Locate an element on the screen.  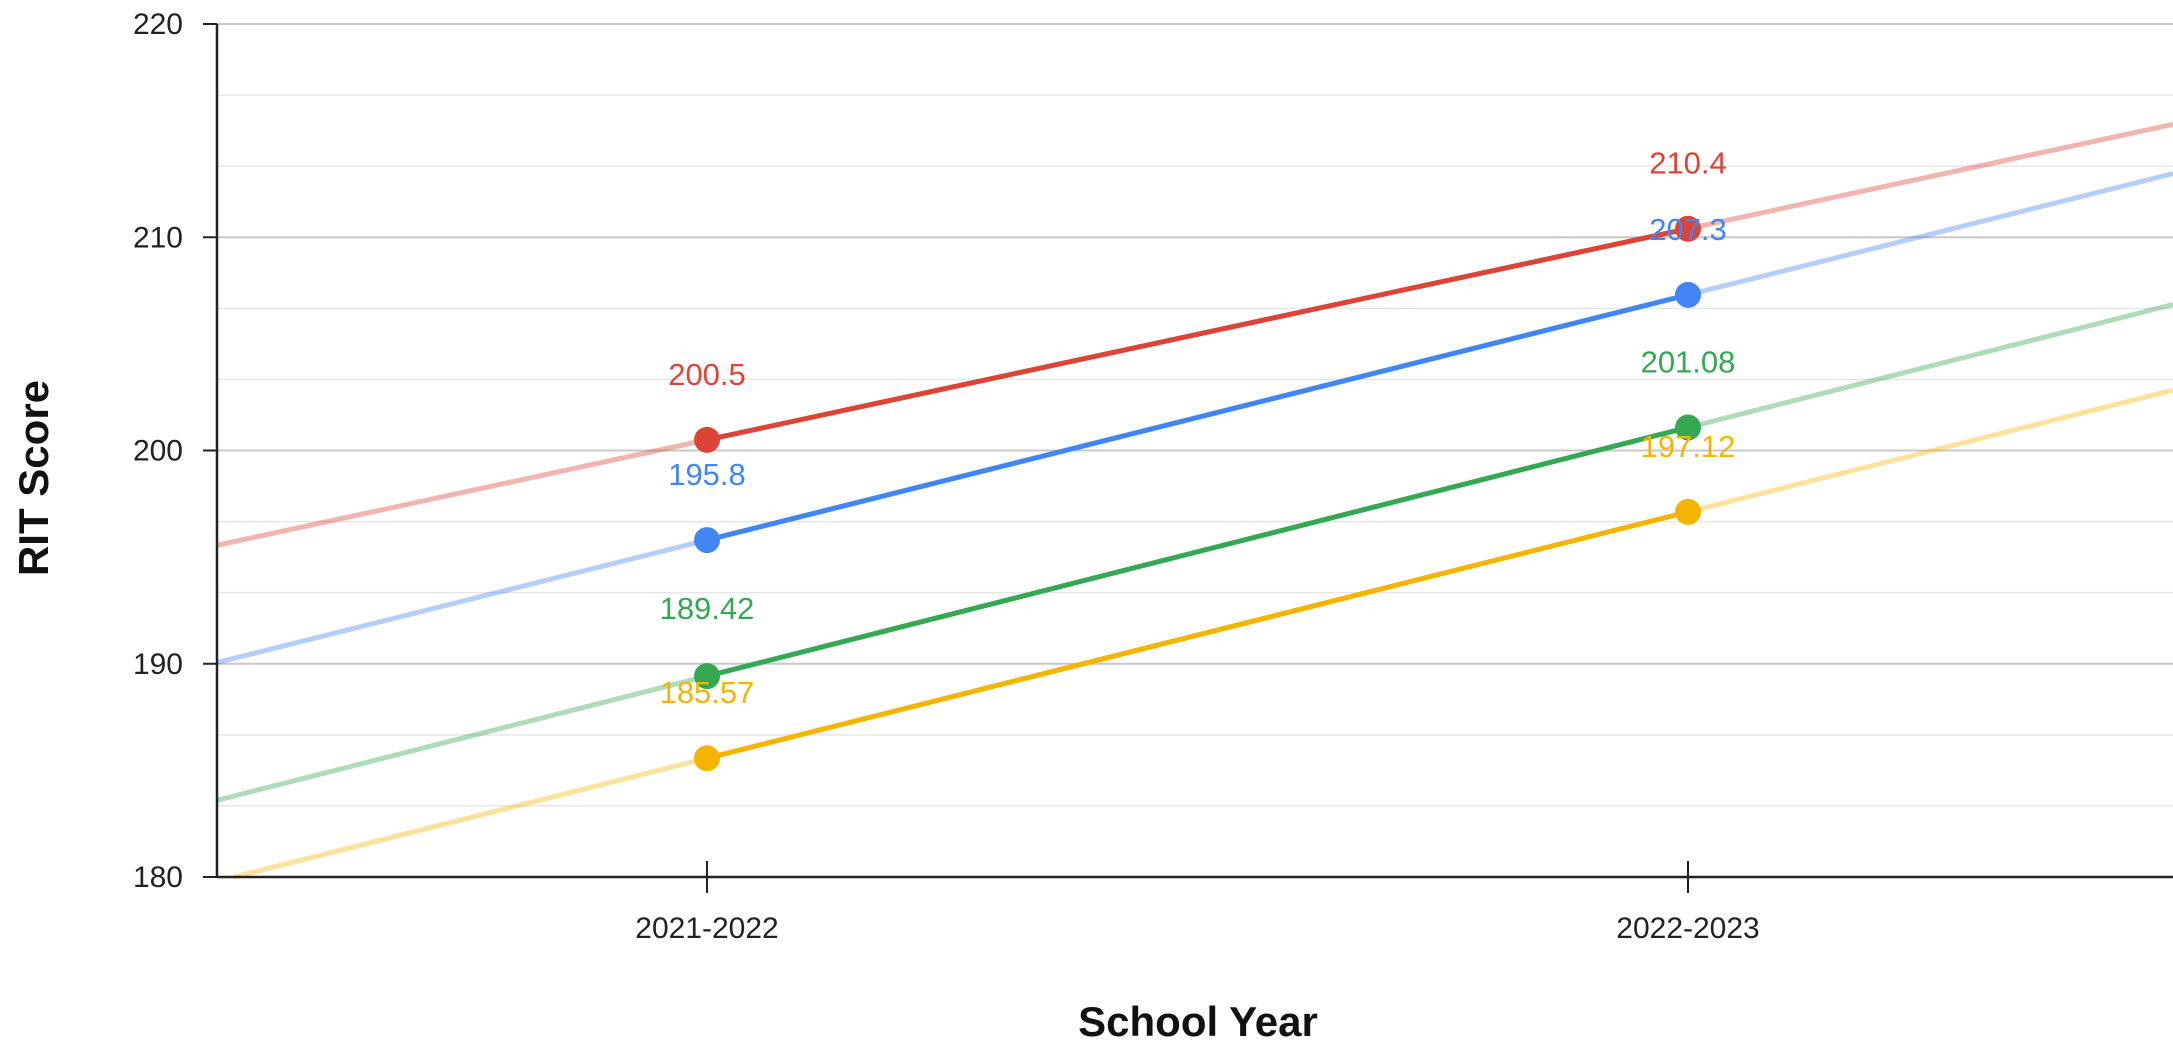
data-label: 197.12 is located at coordinates (1688, 446).